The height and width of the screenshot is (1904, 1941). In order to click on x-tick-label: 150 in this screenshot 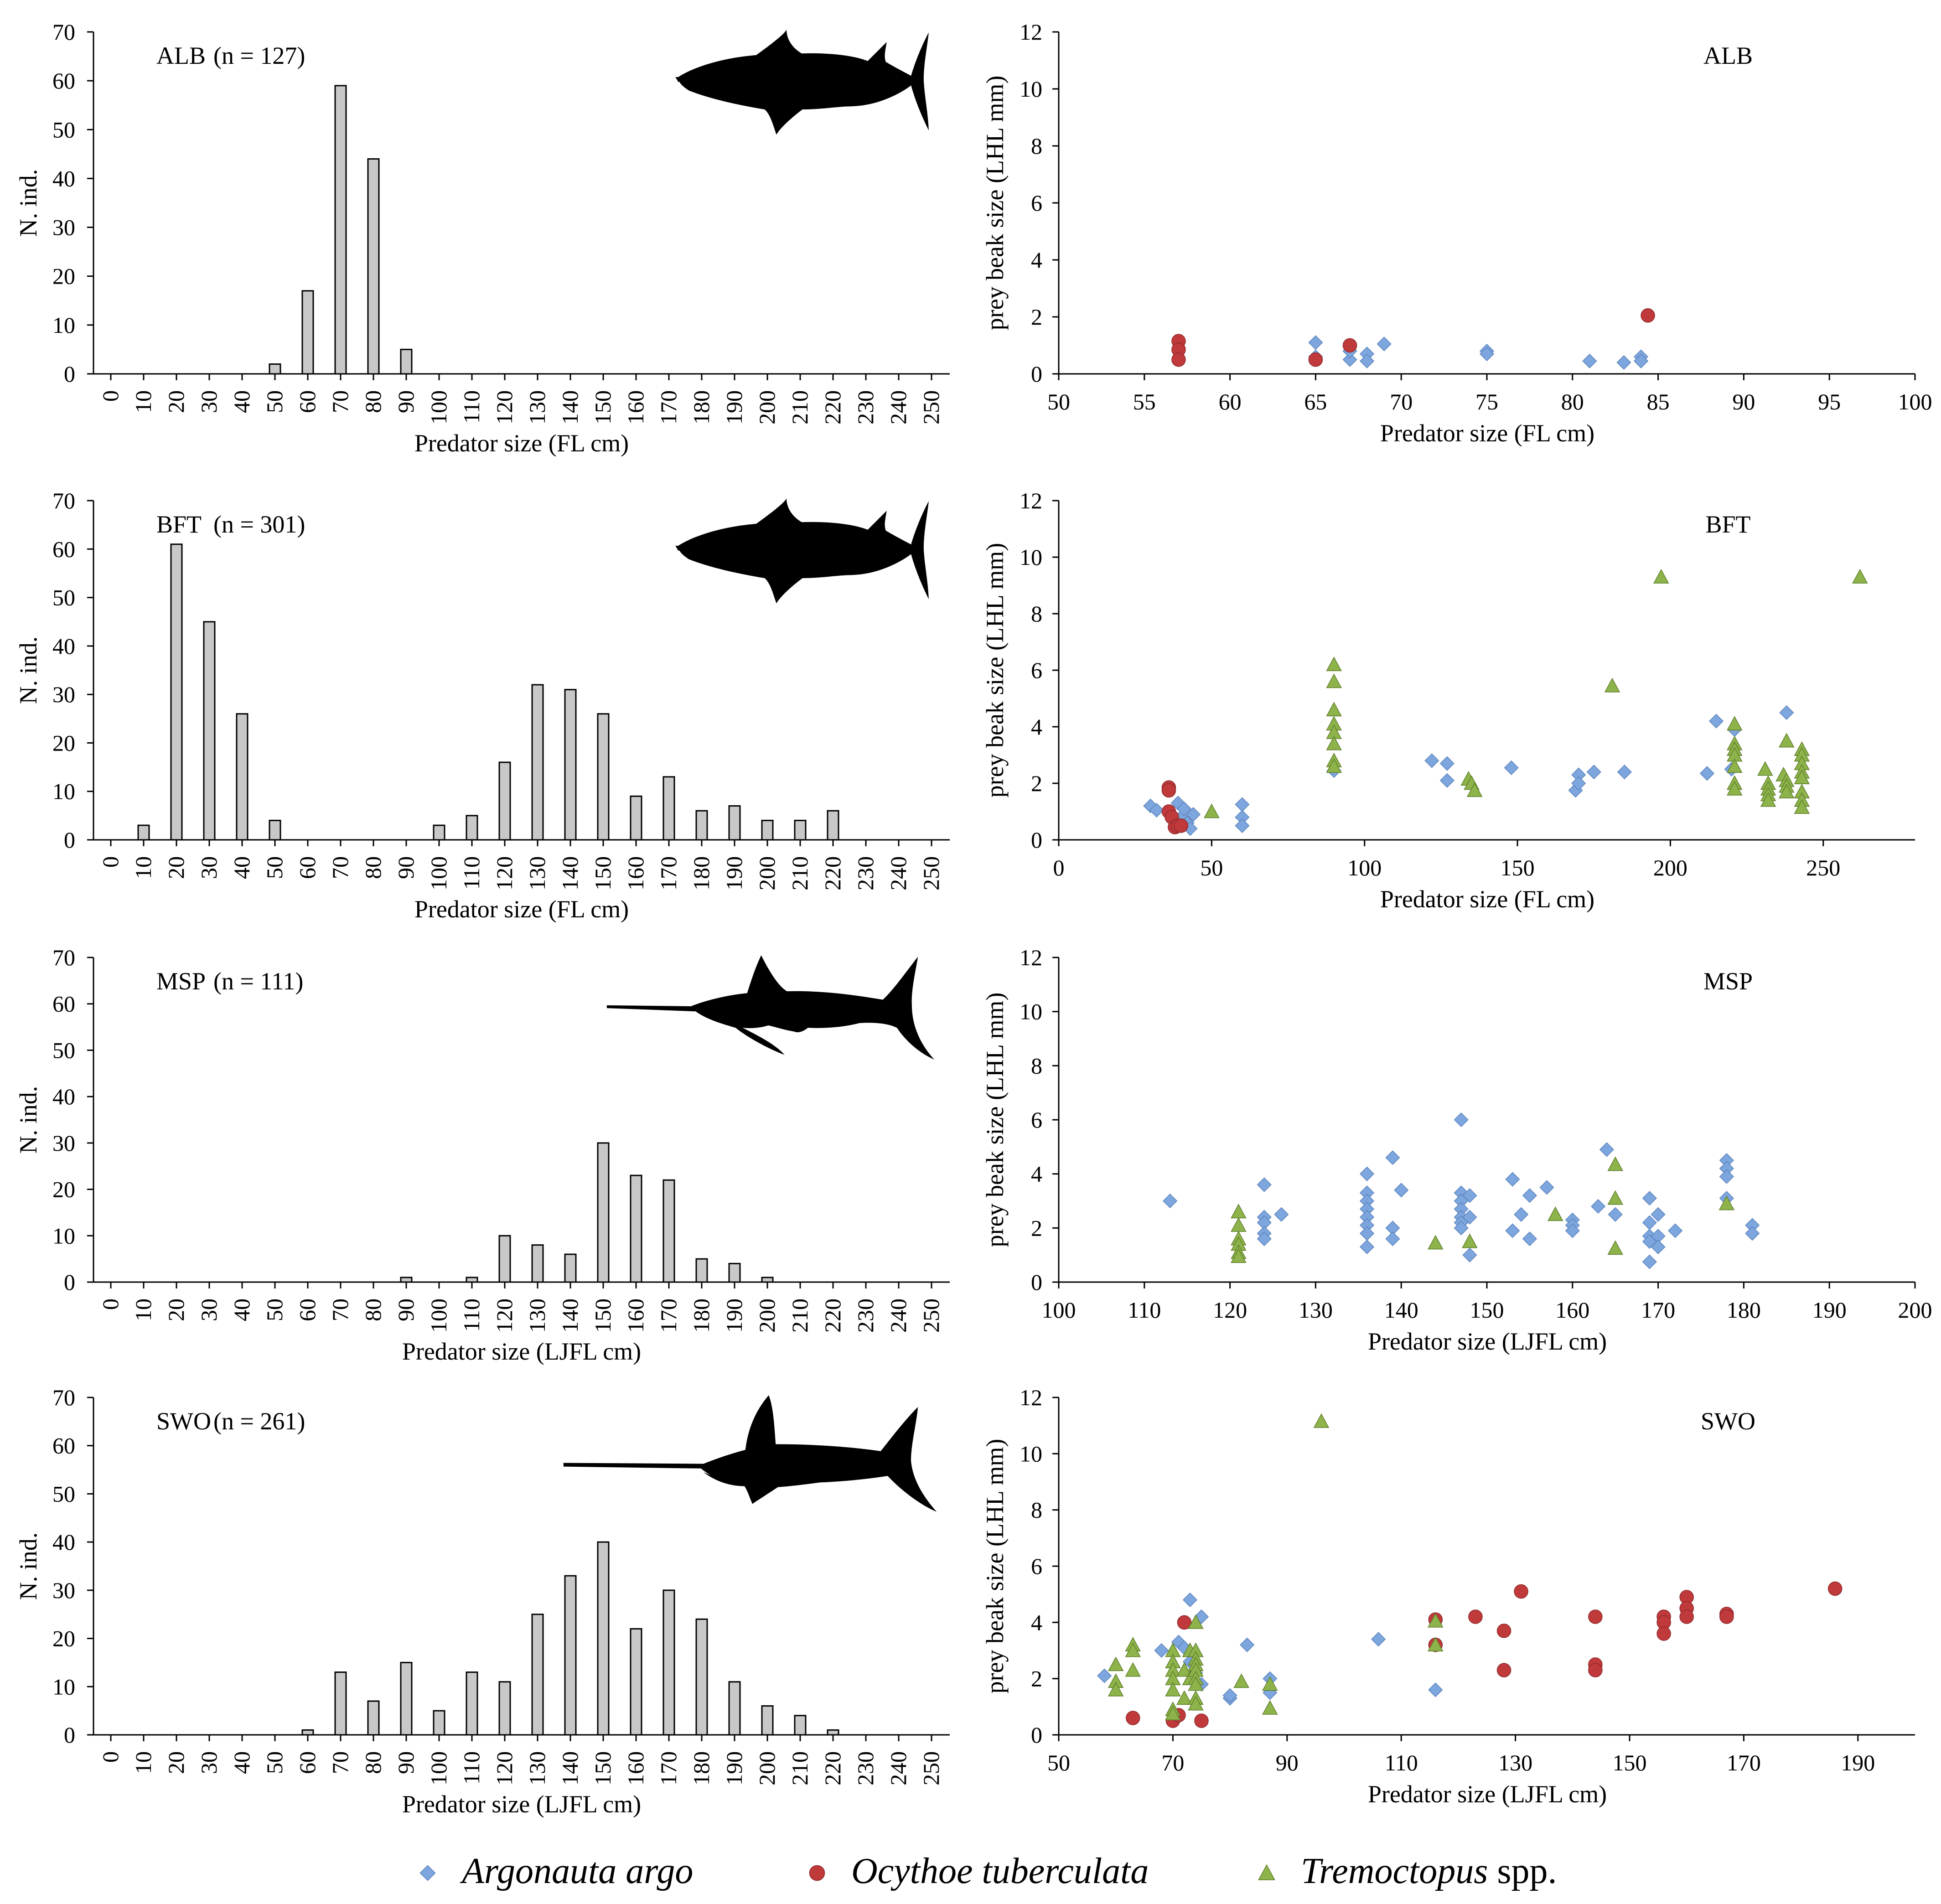, I will do `click(603, 1316)`.